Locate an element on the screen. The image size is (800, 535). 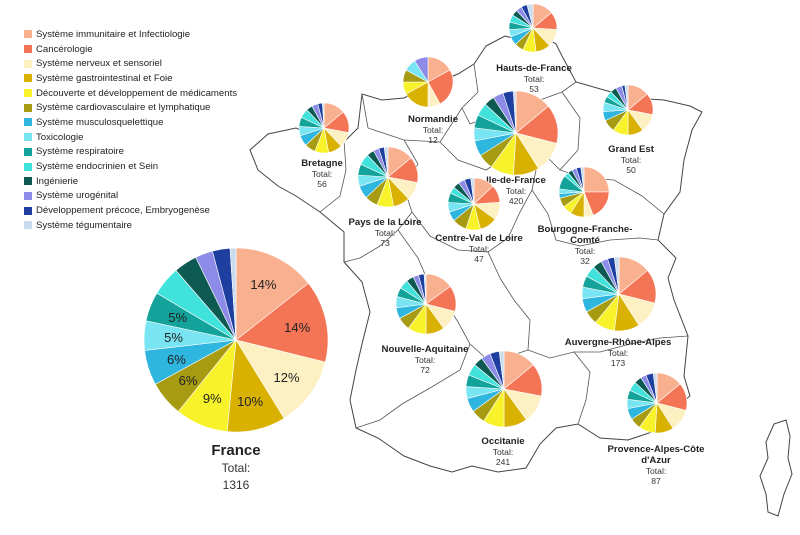
legend-item: Développement précoce, Embryogenèse is located at coordinates (130, 210).